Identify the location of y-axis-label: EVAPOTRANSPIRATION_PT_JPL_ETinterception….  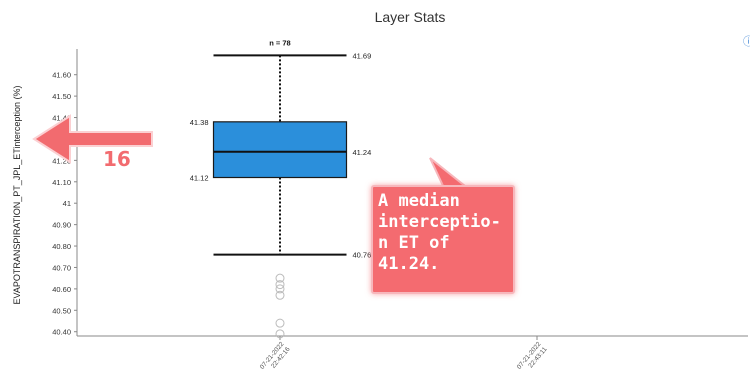
(17, 195).